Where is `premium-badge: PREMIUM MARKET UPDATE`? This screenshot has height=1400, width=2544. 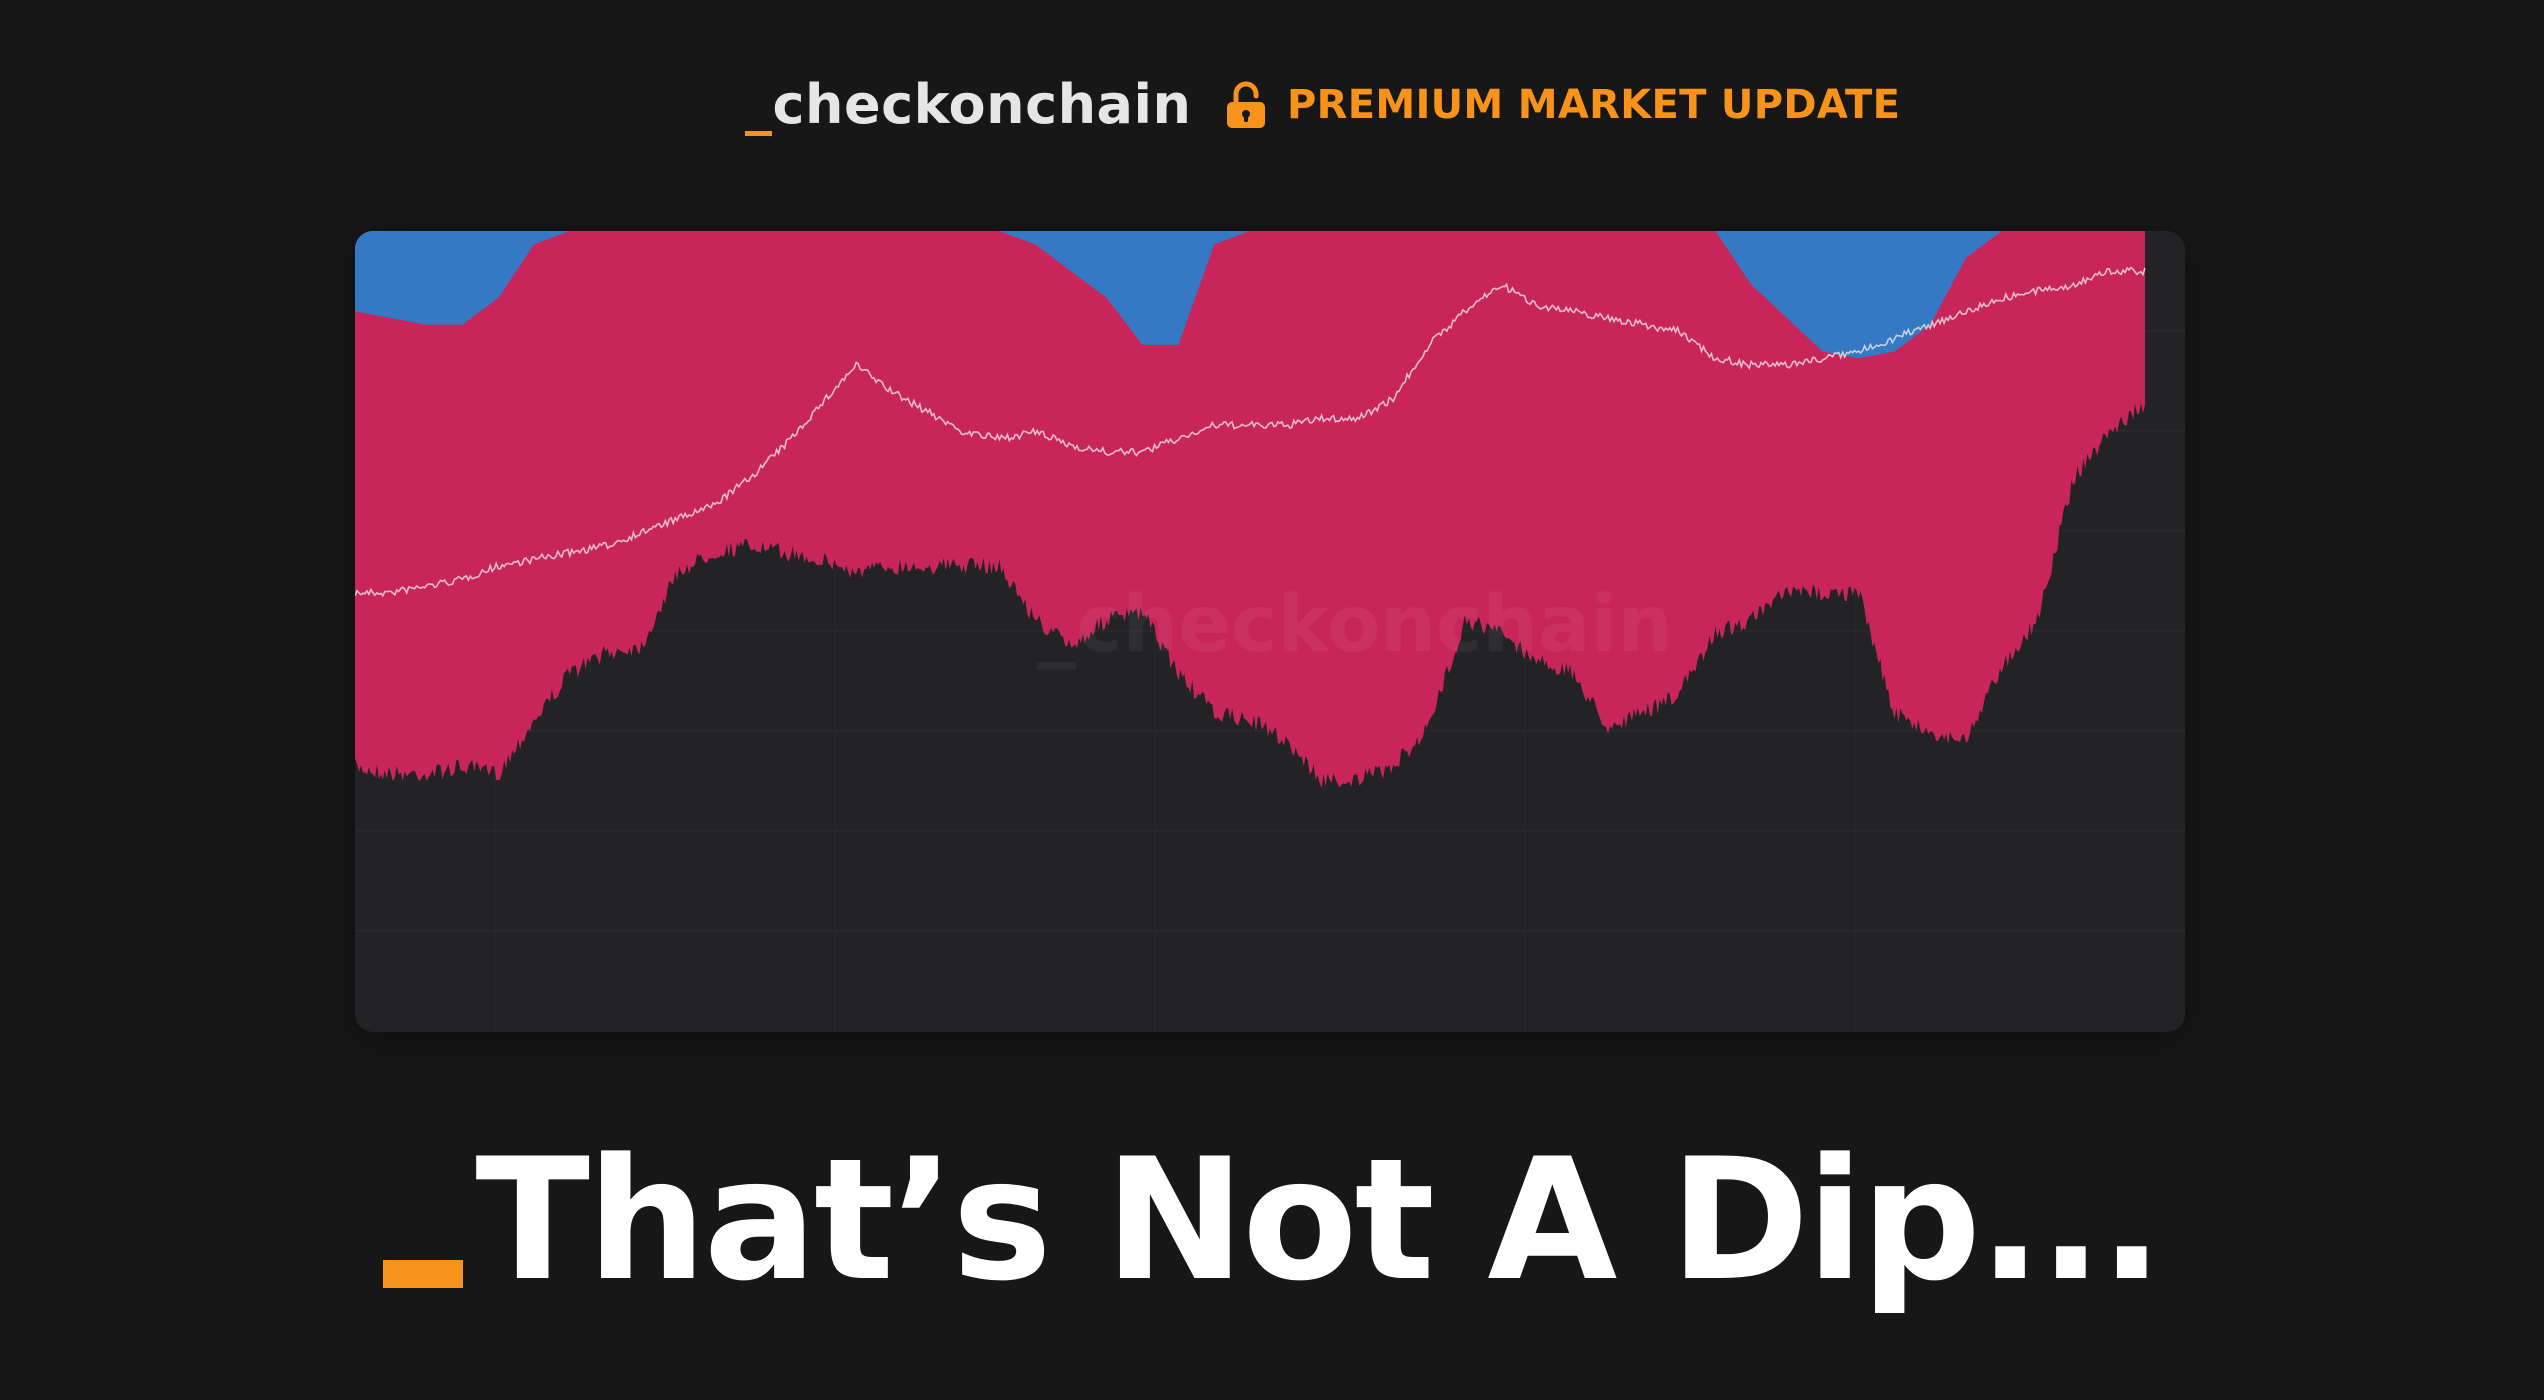
premium-badge: PREMIUM MARKET UPDATE is located at coordinates (1562, 105).